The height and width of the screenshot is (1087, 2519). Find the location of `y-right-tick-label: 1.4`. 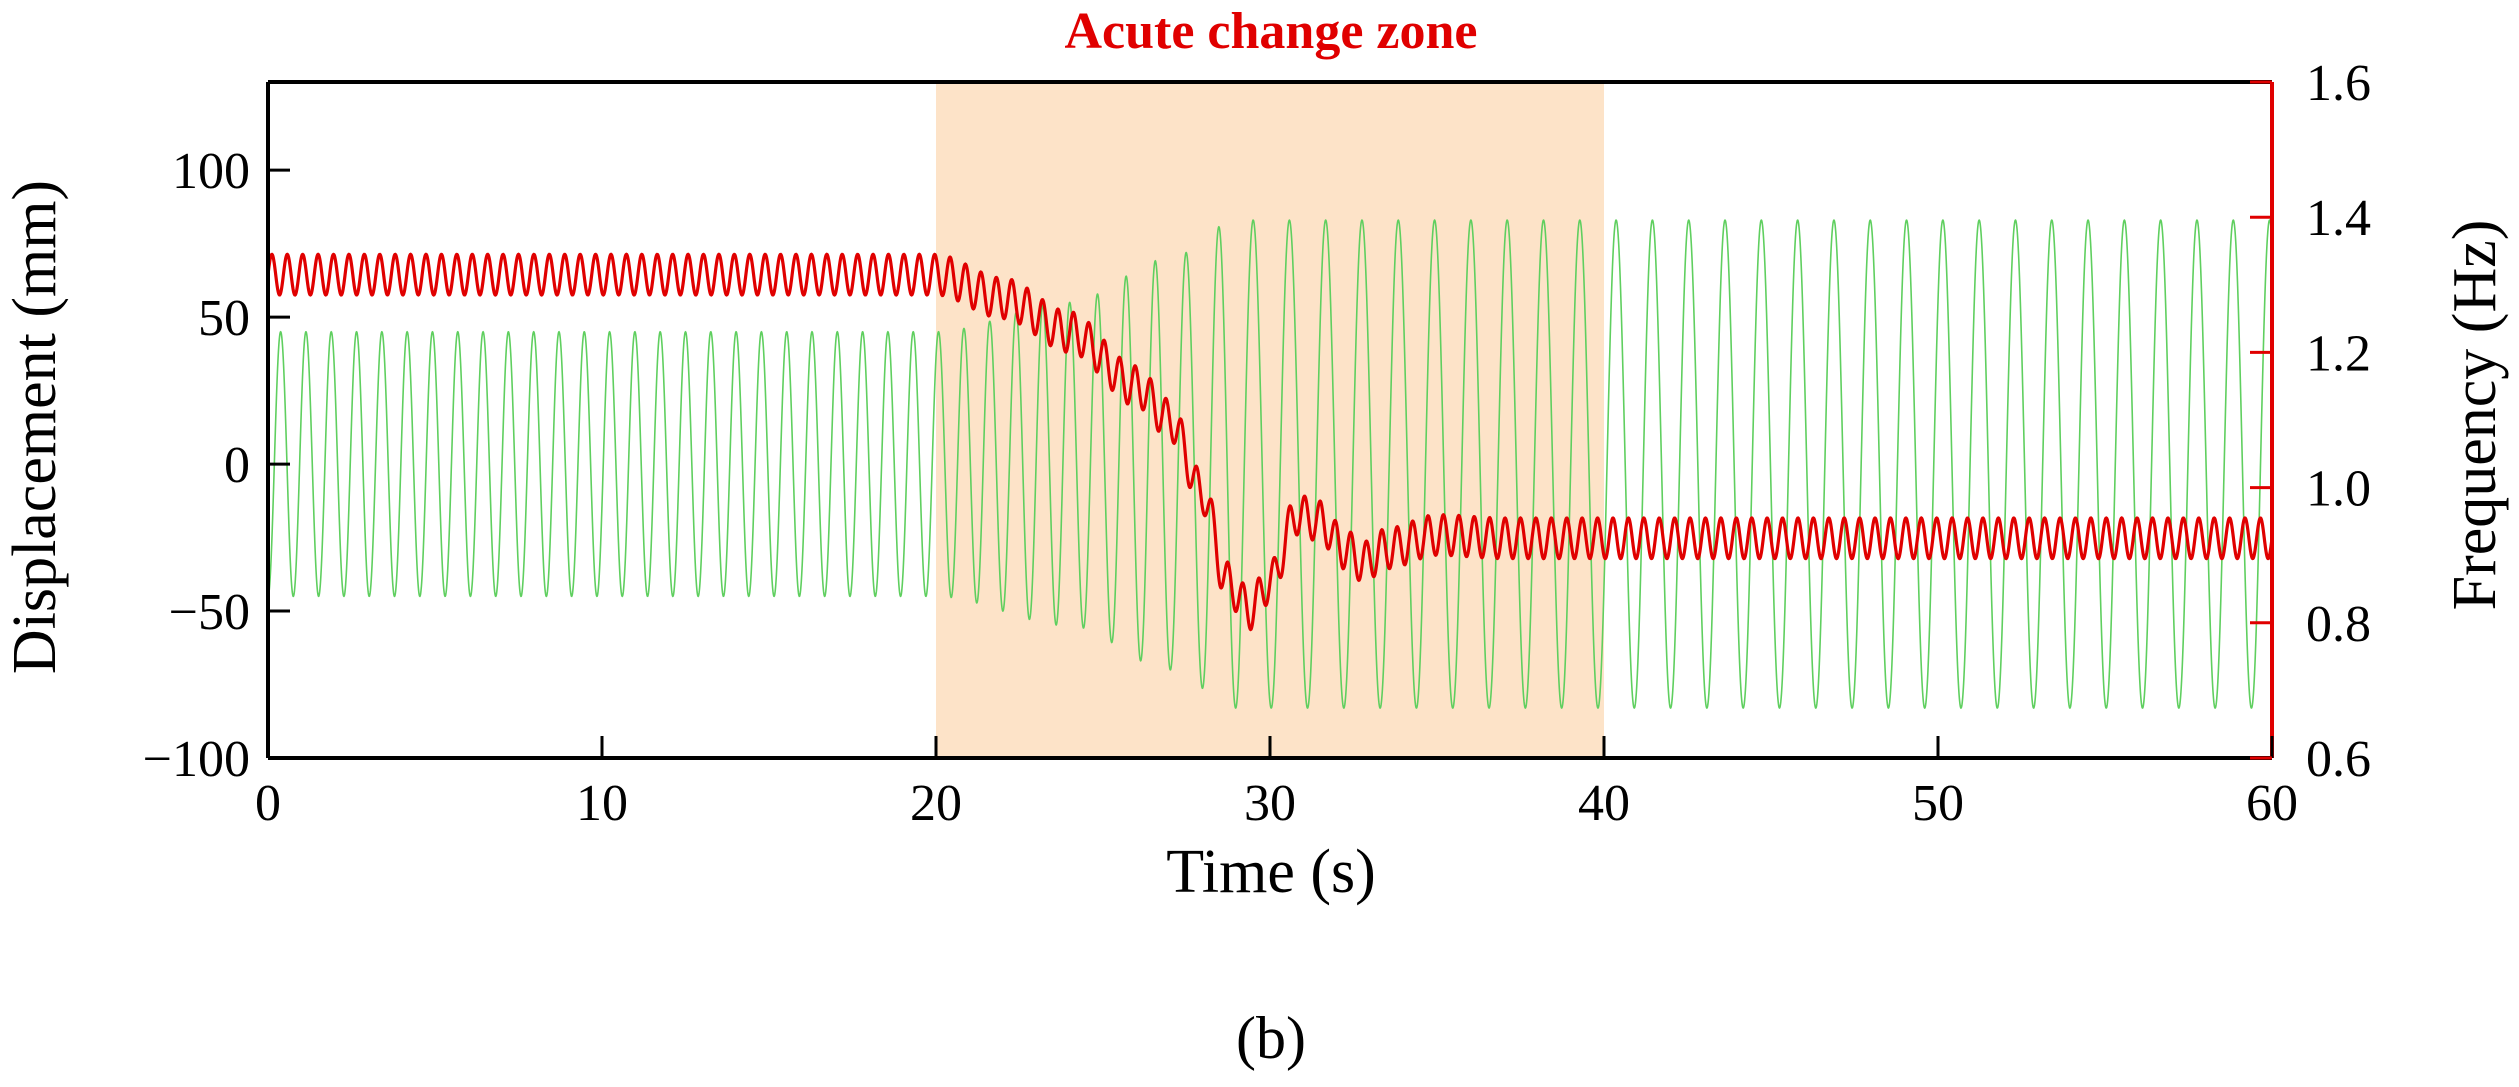

y-right-tick-label: 1.4 is located at coordinates (2338, 218).